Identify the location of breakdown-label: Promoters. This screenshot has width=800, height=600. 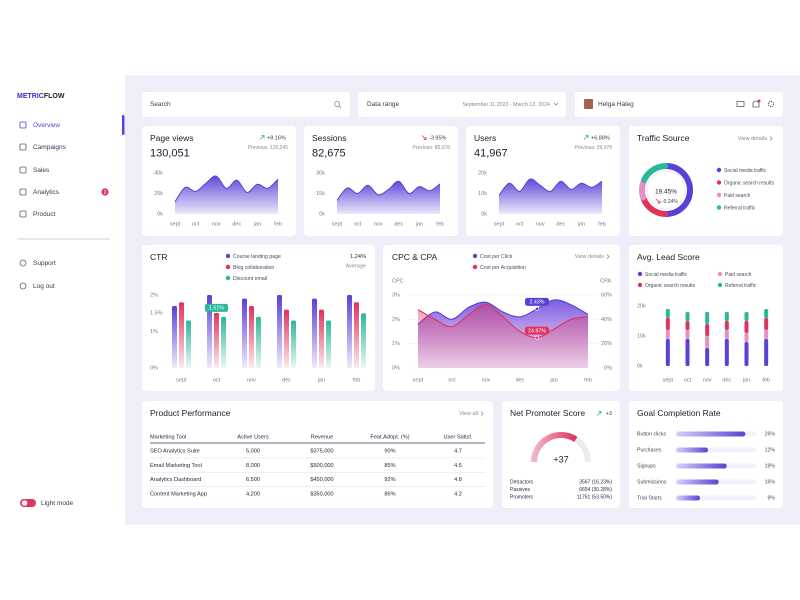
(522, 497).